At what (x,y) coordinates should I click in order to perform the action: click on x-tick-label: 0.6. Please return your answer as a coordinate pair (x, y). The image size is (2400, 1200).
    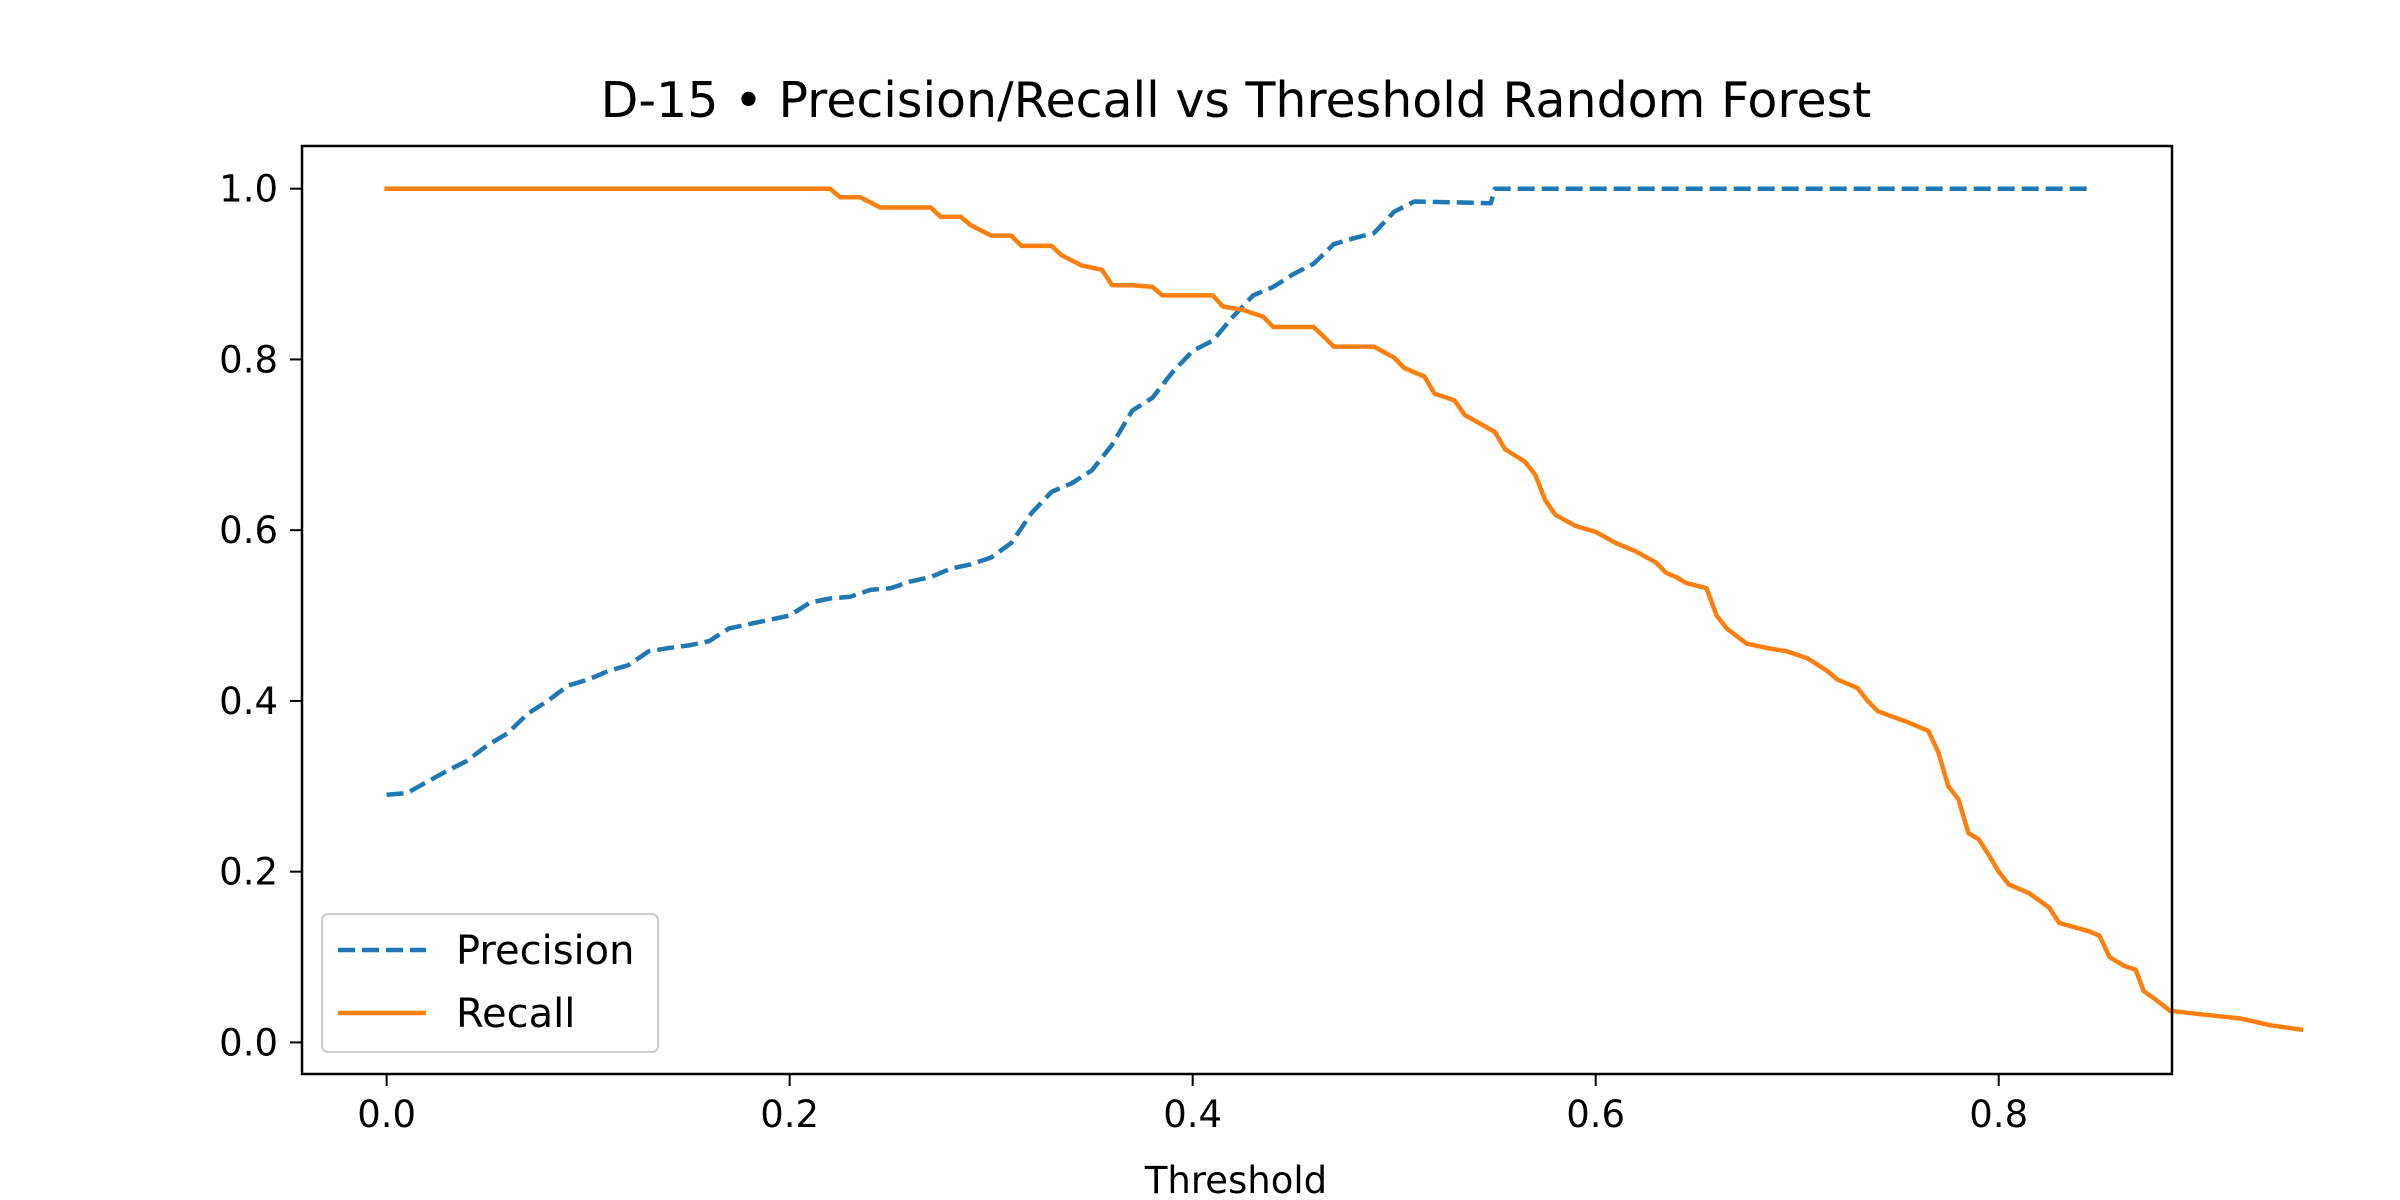
    Looking at the image, I should click on (1595, 1114).